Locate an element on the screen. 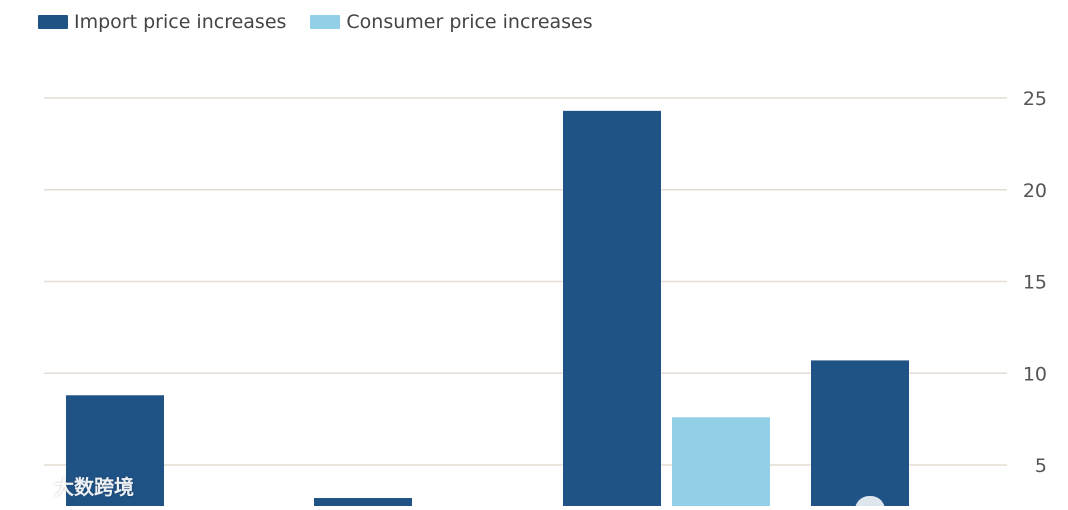  legend-label-import: Import price increases is located at coordinates (180, 22).